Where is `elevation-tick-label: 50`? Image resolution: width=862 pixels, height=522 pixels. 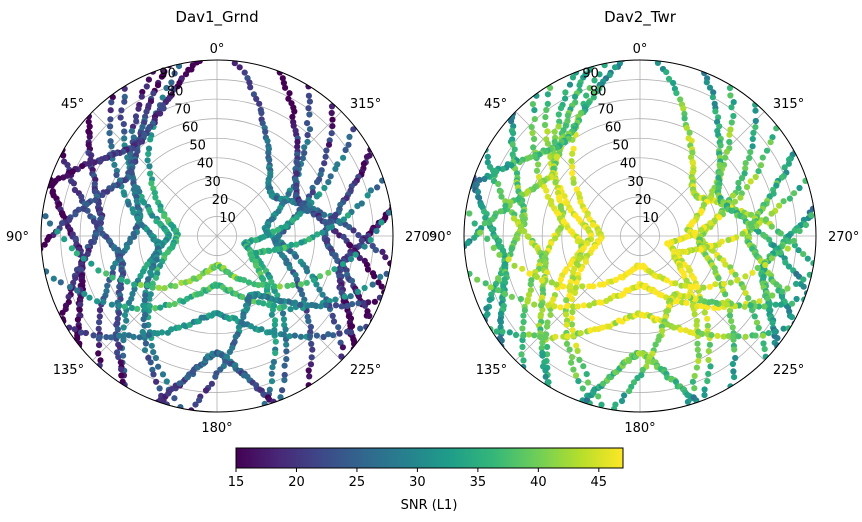
elevation-tick-label: 50 is located at coordinates (197, 146).